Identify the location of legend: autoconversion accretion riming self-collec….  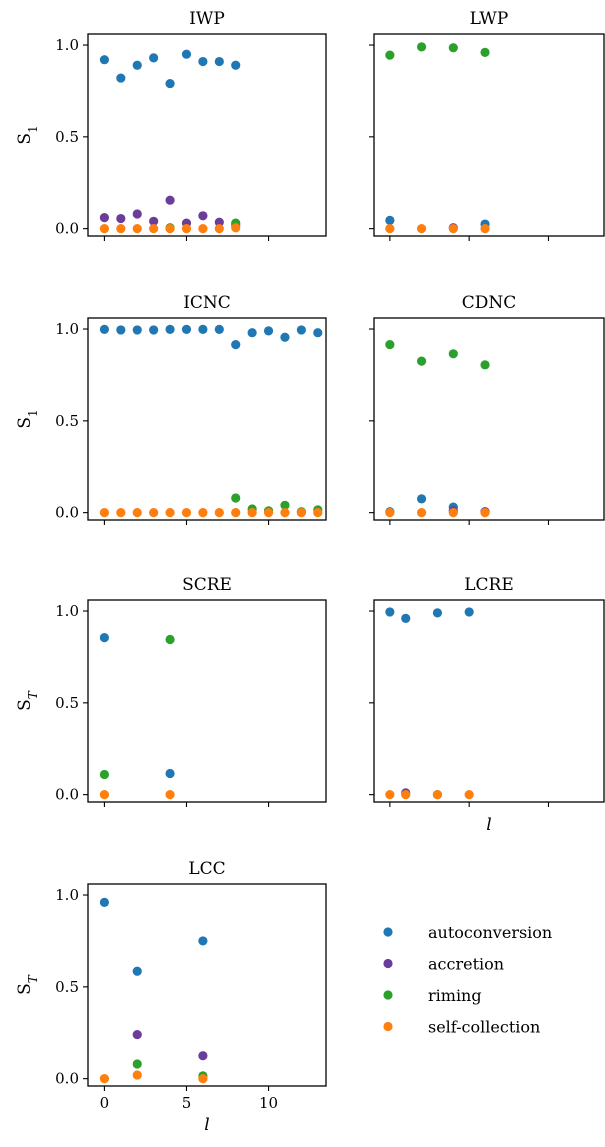
(467, 980).